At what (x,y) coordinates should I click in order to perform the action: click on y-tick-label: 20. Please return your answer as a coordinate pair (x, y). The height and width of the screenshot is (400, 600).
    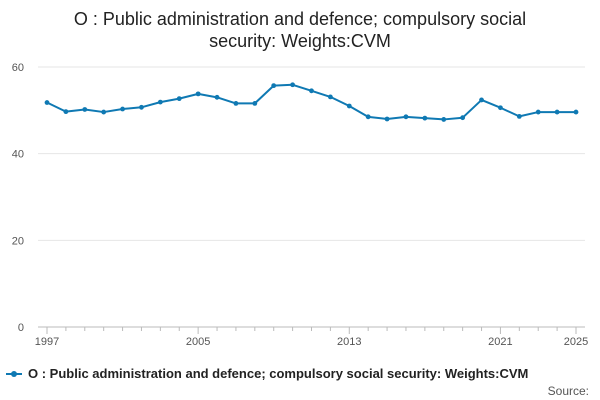
    Looking at the image, I should click on (18, 241).